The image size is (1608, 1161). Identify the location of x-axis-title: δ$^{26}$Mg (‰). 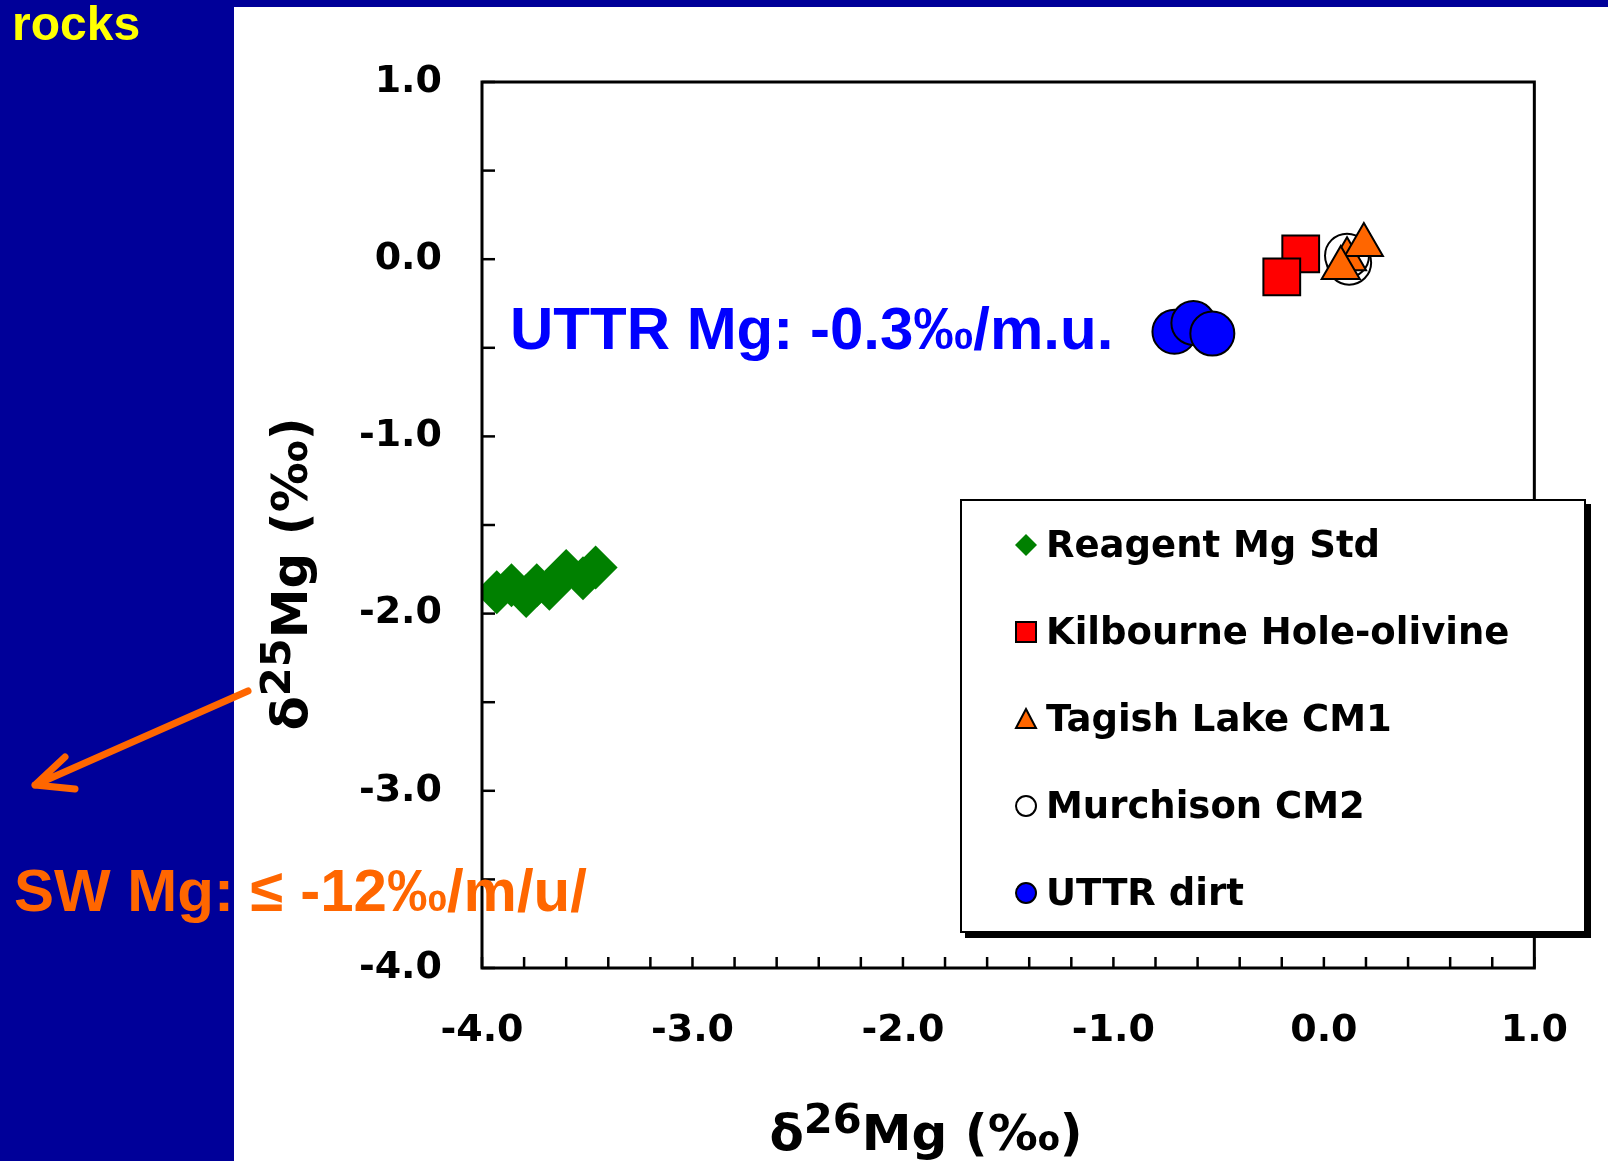
(926, 1127).